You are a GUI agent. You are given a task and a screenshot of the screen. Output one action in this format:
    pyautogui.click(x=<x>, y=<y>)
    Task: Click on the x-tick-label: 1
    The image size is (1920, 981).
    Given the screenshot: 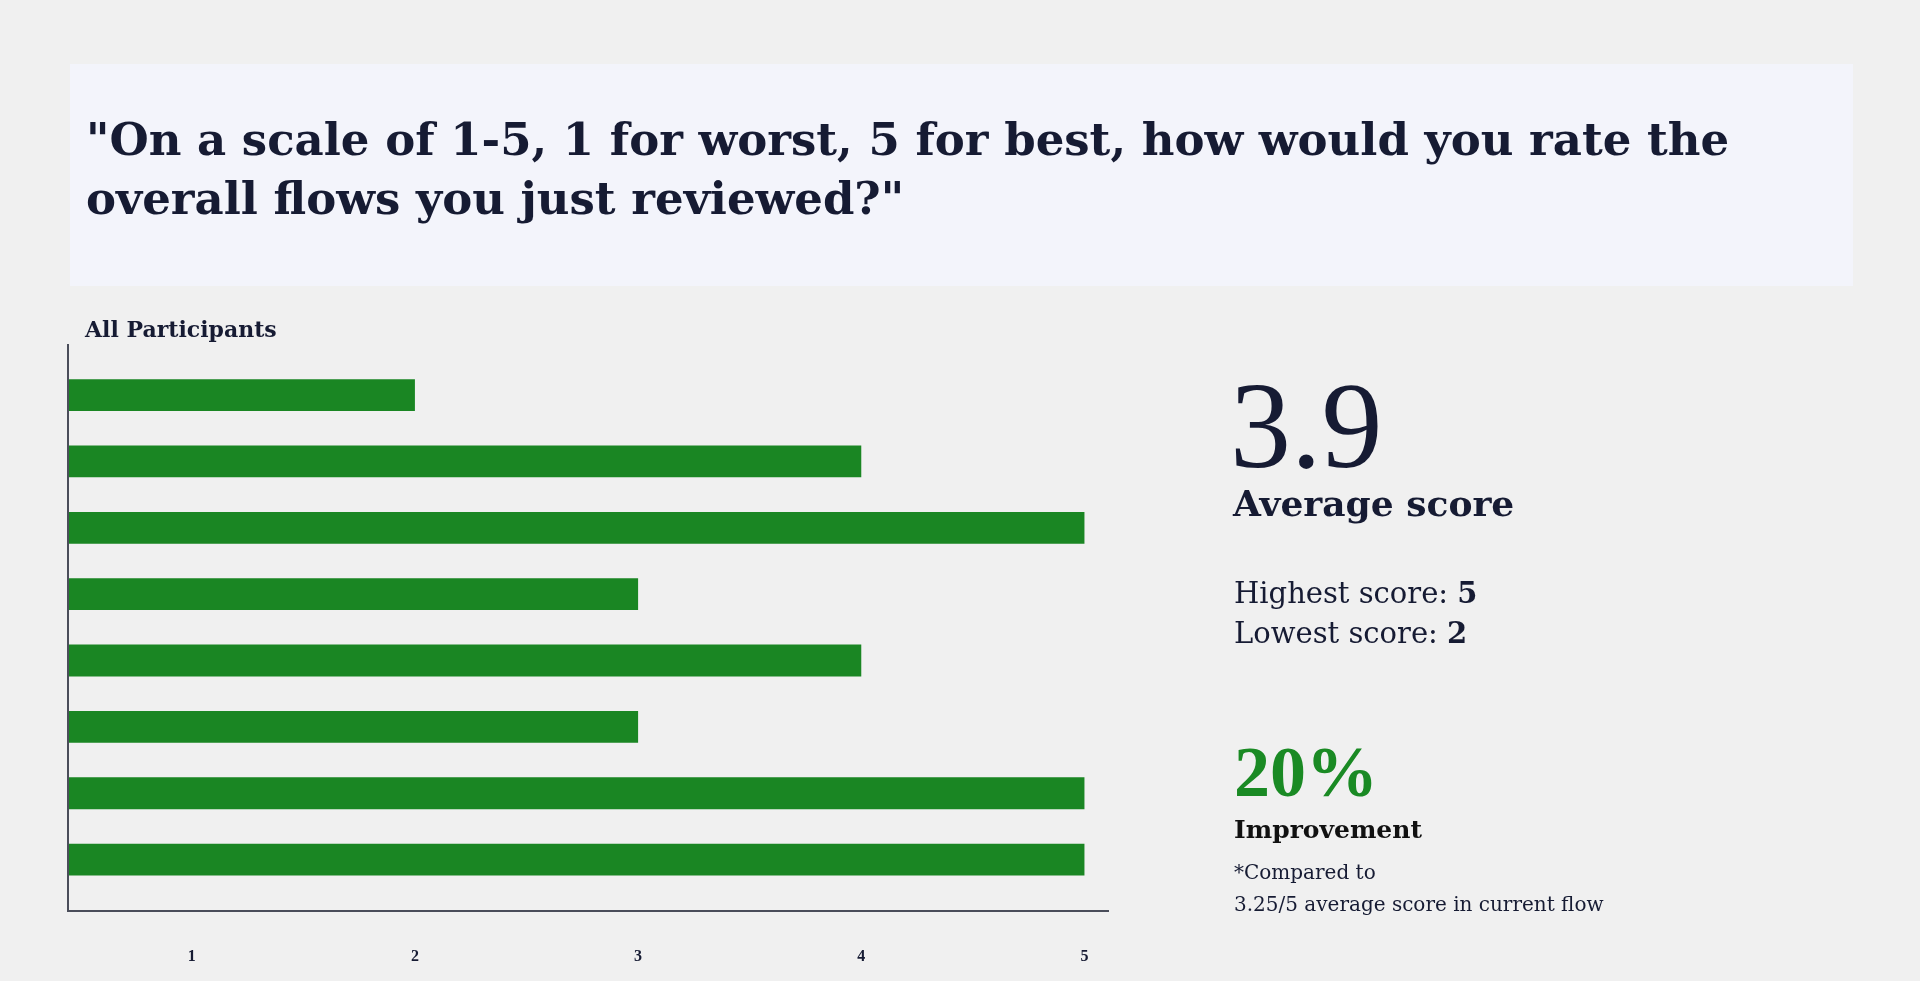 What is the action you would take?
    pyautogui.click(x=191, y=956)
    